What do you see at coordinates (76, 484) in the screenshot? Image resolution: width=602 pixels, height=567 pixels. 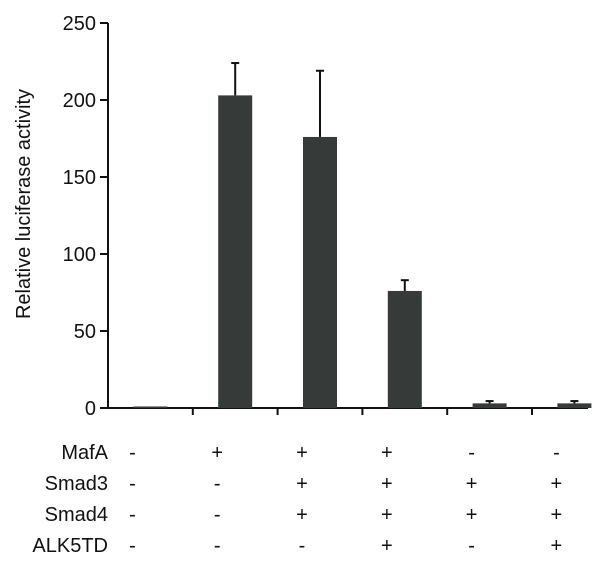 I see `condition-label-smad3: Smad3` at bounding box center [76, 484].